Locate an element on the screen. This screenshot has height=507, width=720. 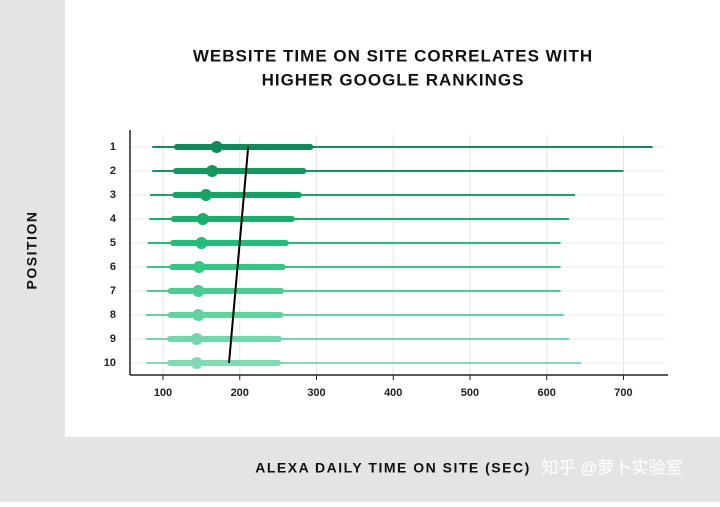
y-tick-label: 10 is located at coordinates (110, 363).